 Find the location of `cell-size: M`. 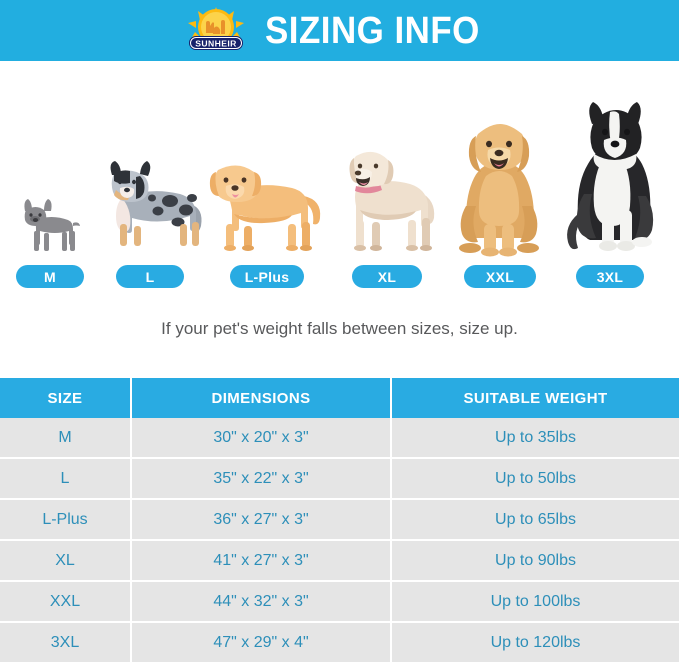

cell-size: M is located at coordinates (66, 438).